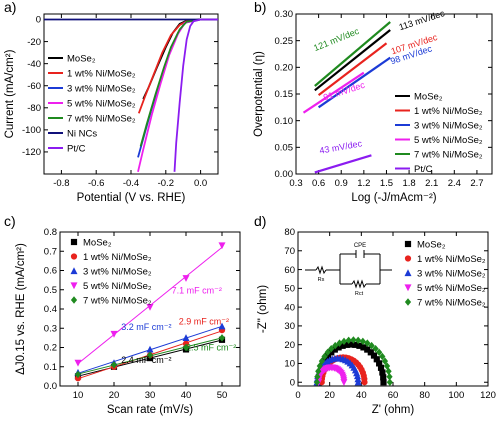  Describe the element at coordinates (50, 251) in the screenshot. I see `y-tick-label: 0.7` at that location.